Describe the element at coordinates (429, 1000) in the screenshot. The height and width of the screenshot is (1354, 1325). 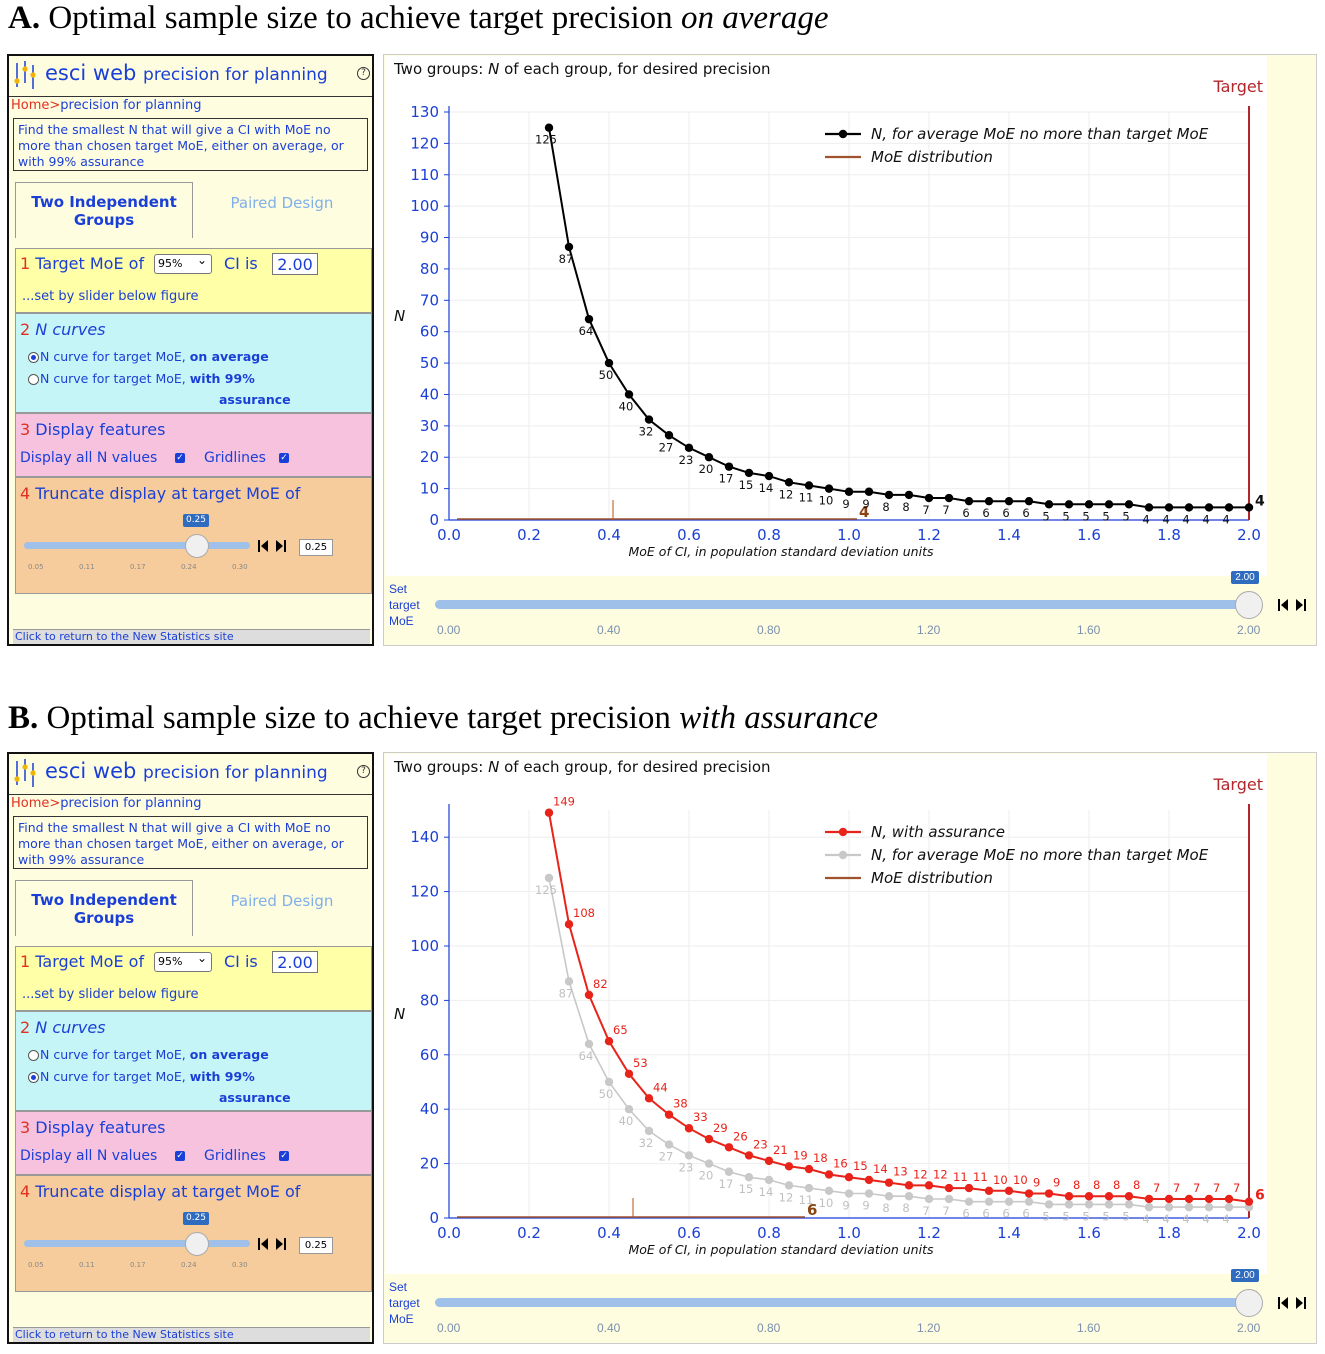
I see `y-tick-label: 80` at that location.